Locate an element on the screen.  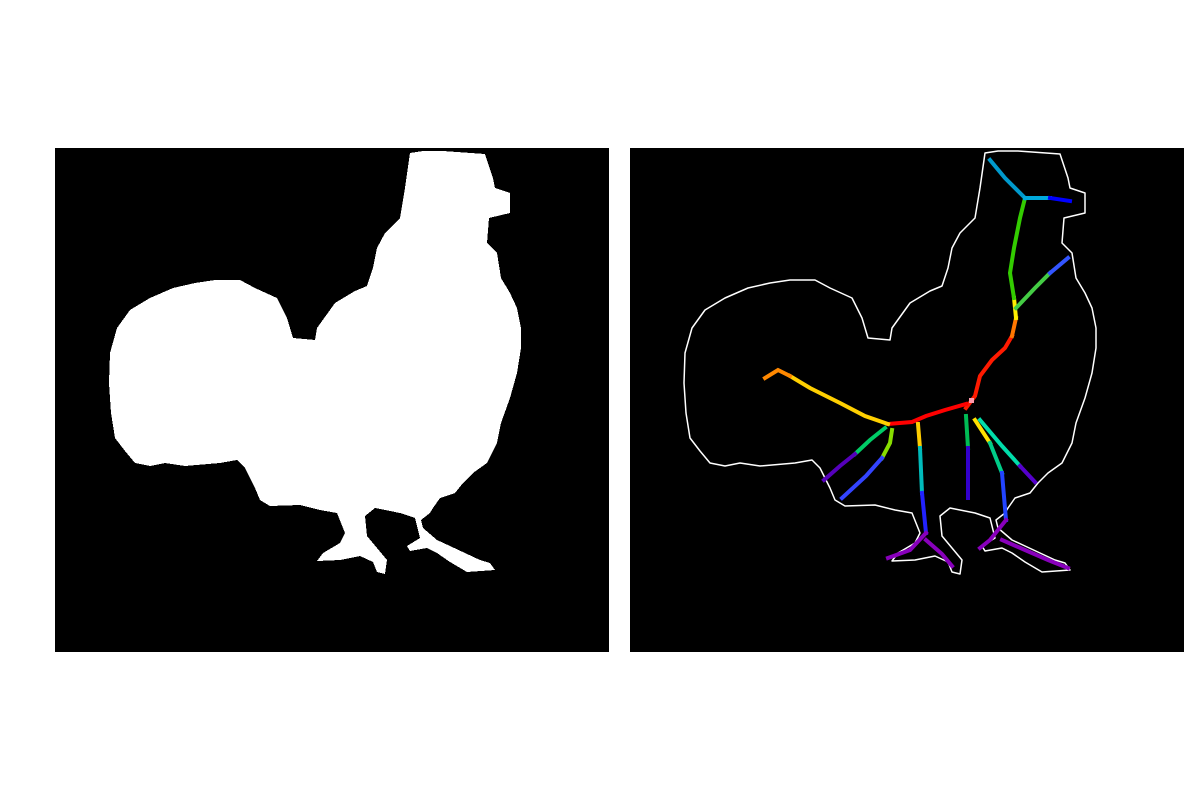
skeleton-leg-mid-upper is located at coordinates (967, 432).